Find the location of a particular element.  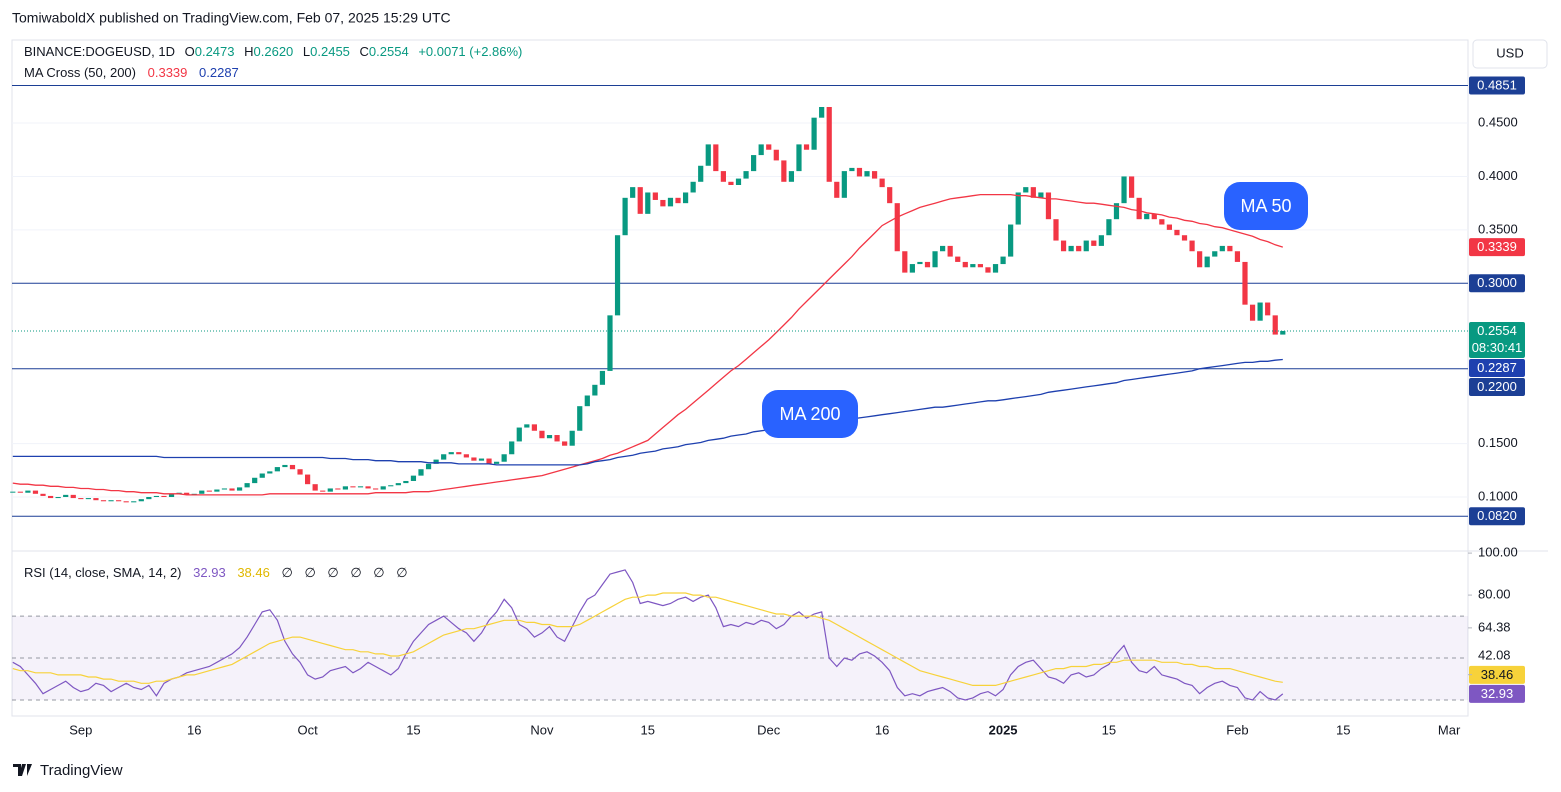

rsi-extra: ∅ is located at coordinates (401, 572).